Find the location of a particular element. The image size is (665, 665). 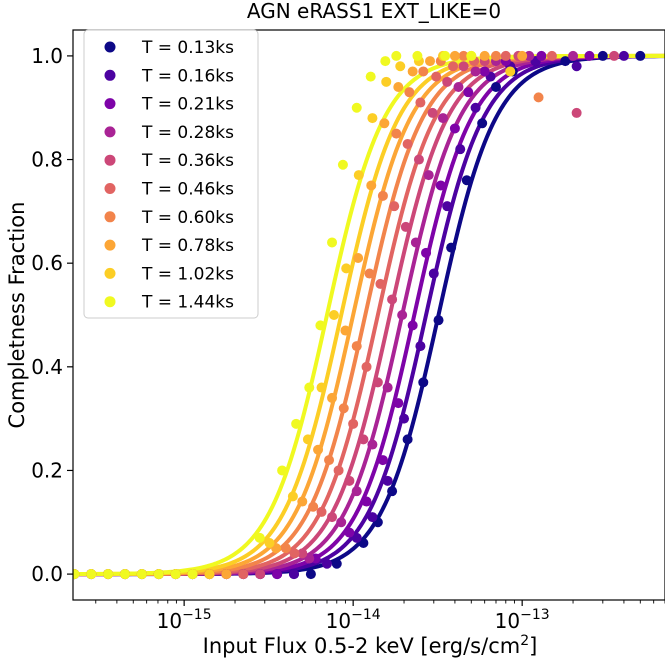

x-tick-label: 10−14 is located at coordinates (353, 620).